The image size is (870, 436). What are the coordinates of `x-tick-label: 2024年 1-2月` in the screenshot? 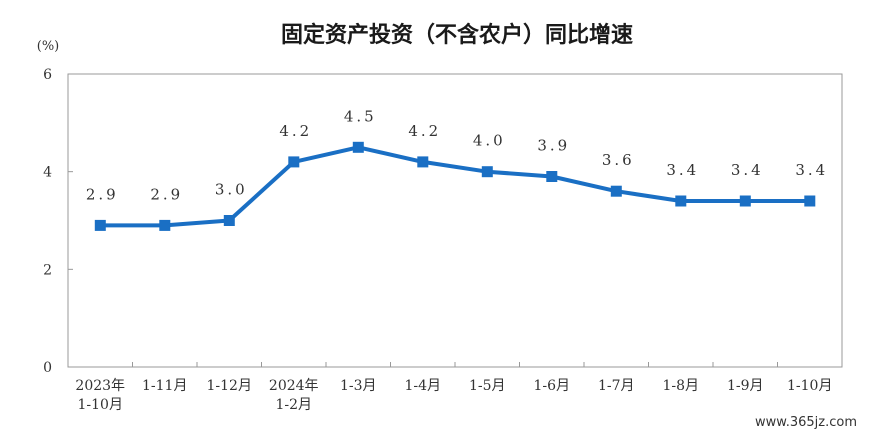 It's located at (294, 395).